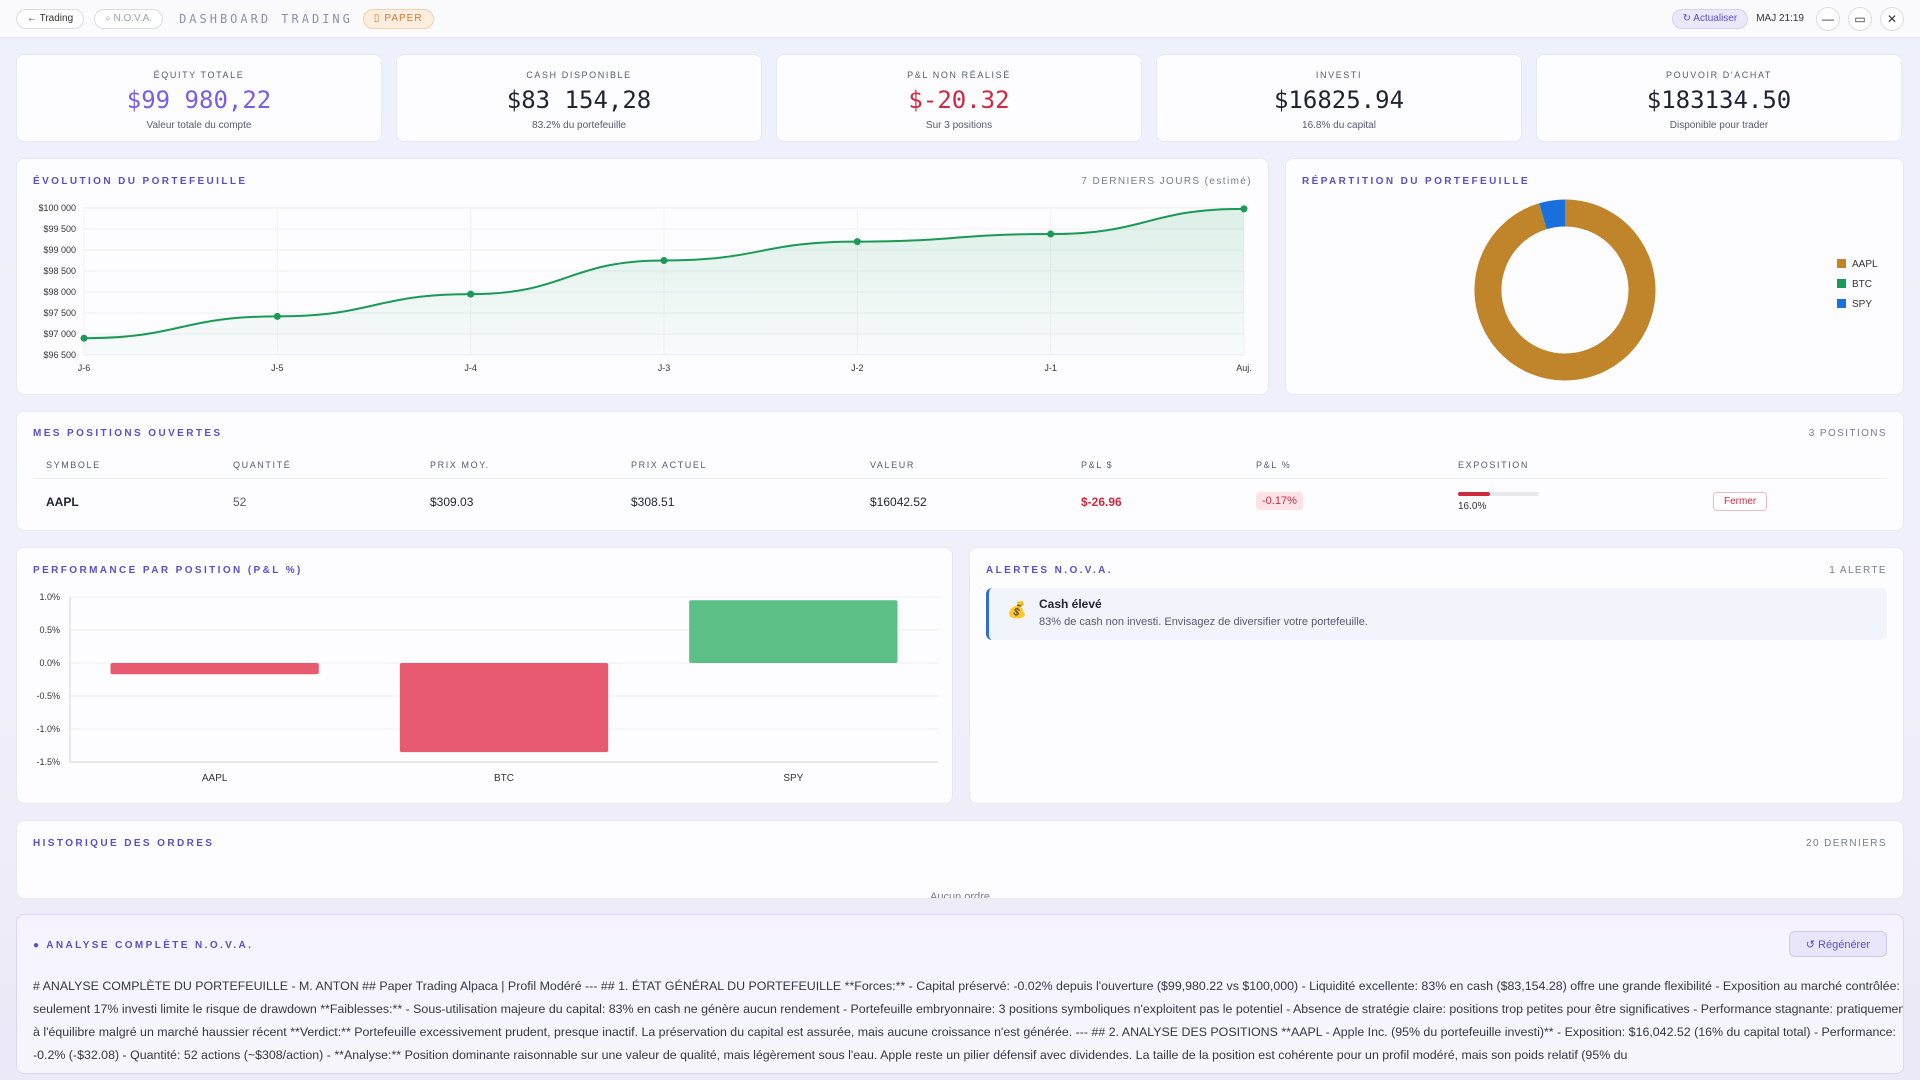  Describe the element at coordinates (579, 75) in the screenshot. I see `kpi-label: CASH DISPONIBLE` at that location.